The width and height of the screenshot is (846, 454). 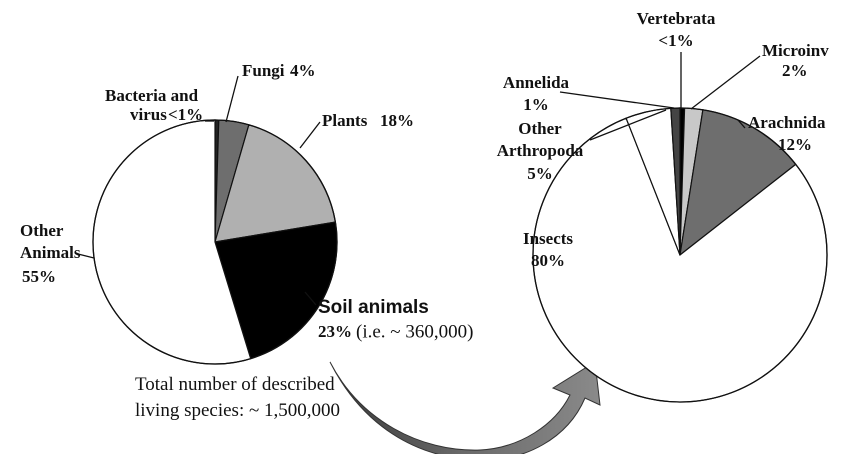 What do you see at coordinates (540, 173) in the screenshot?
I see `value-label: 5%` at bounding box center [540, 173].